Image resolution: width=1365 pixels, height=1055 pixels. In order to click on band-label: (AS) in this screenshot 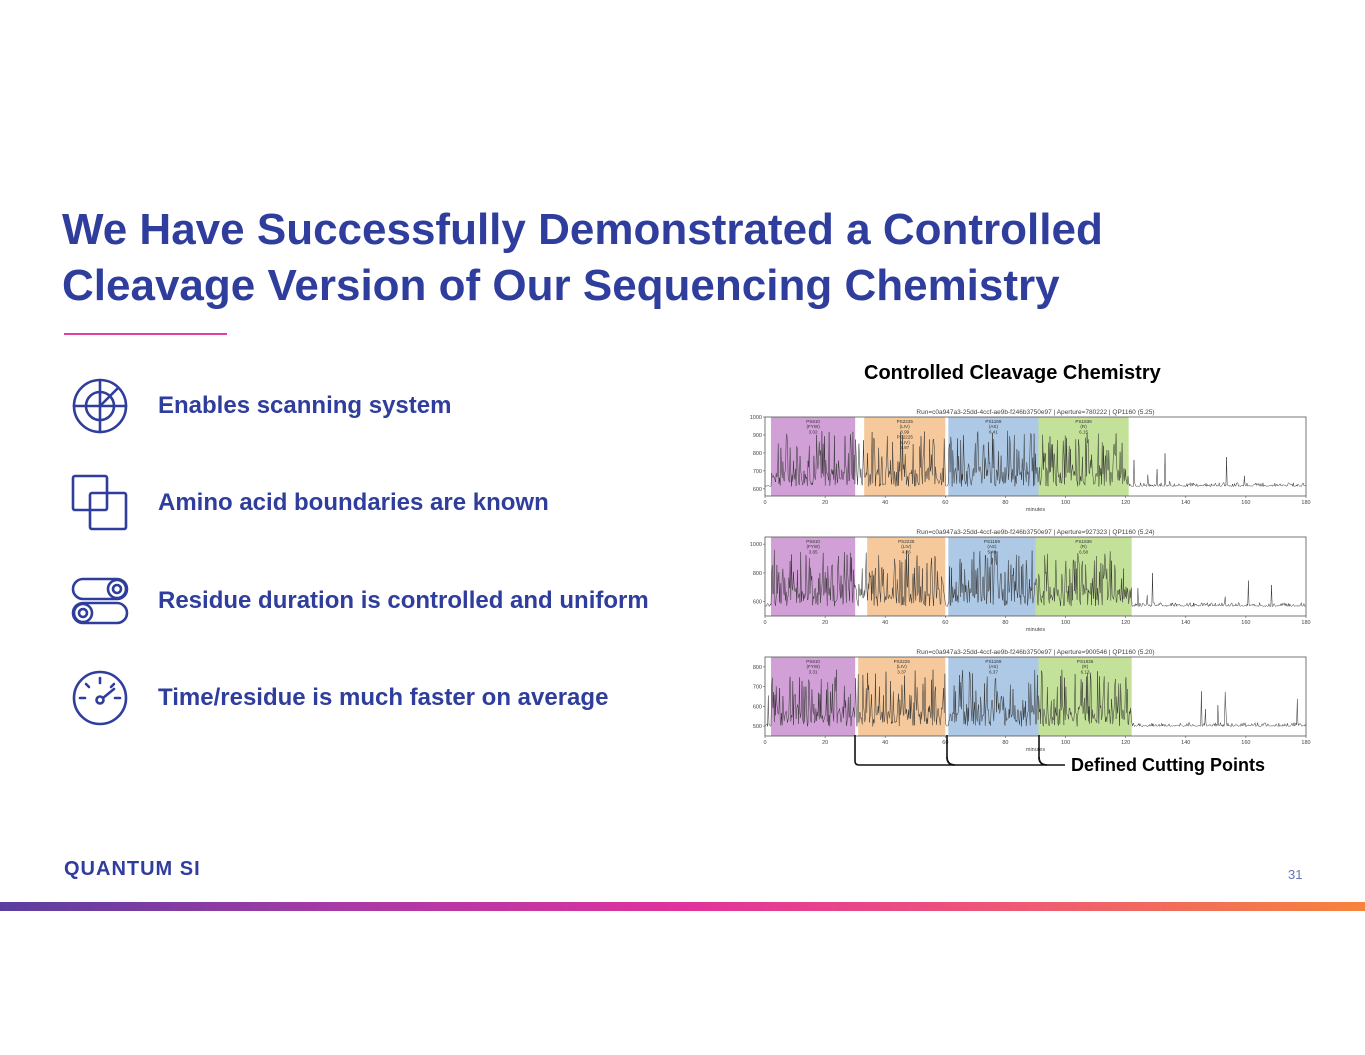, I will do `click(992, 546)`.